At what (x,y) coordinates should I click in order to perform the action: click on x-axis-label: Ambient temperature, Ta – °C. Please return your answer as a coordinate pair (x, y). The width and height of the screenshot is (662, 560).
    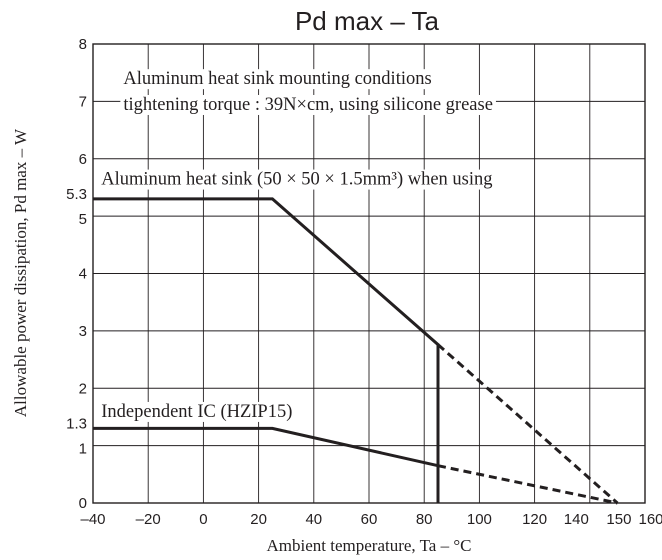
    Looking at the image, I should click on (369, 545).